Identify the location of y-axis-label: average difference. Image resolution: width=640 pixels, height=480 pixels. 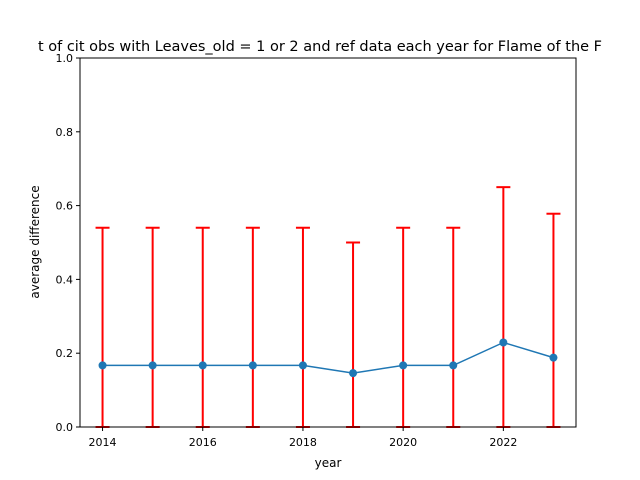
(35, 241).